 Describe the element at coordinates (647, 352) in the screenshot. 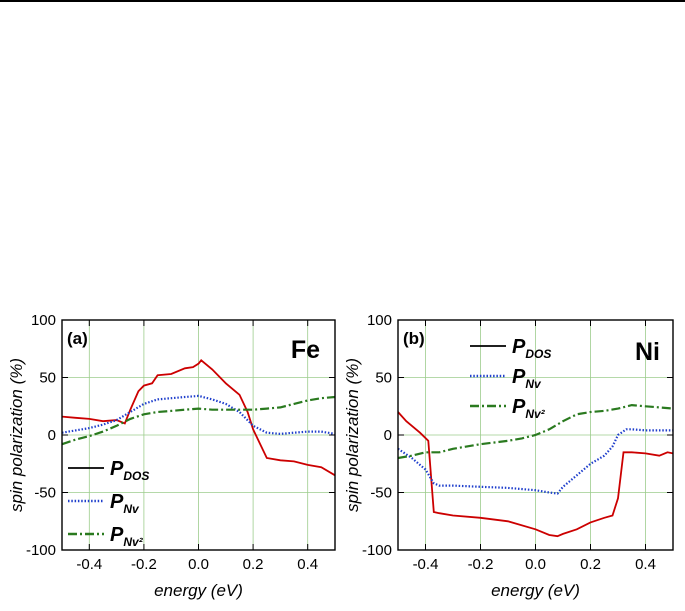

I see `element-label: Ni` at that location.